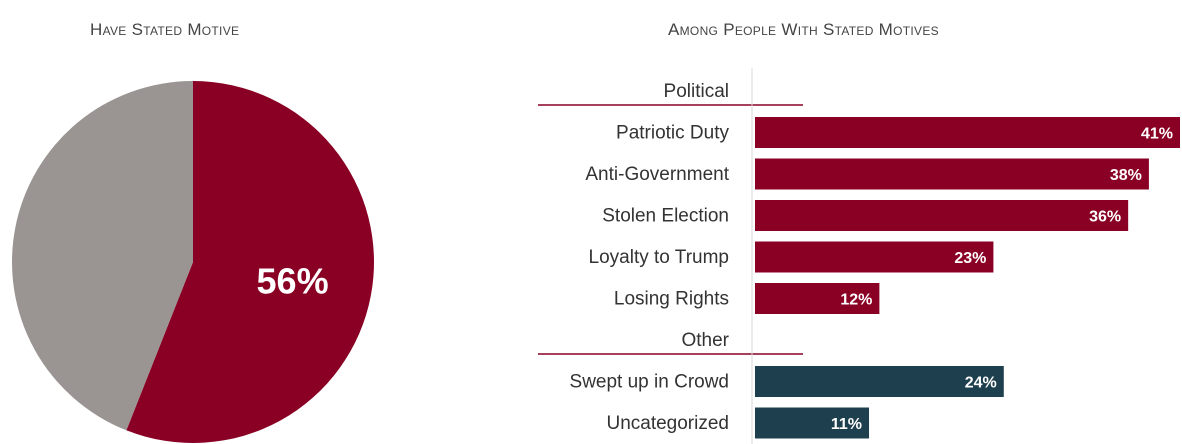 The width and height of the screenshot is (1182, 444). I want to click on category-label-0: Patriotic Duty, so click(672, 133).